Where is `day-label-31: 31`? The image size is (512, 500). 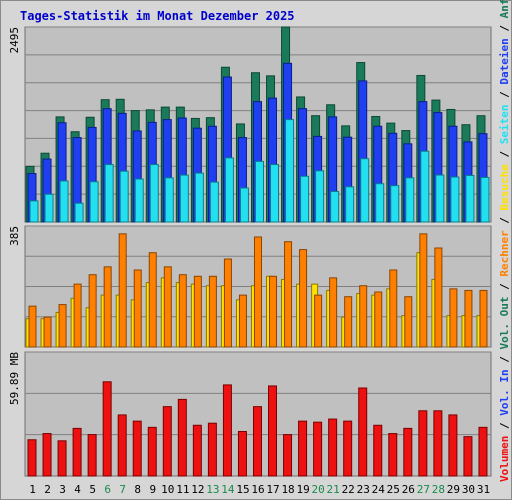 day-label-31: 31 is located at coordinates (483, 489).